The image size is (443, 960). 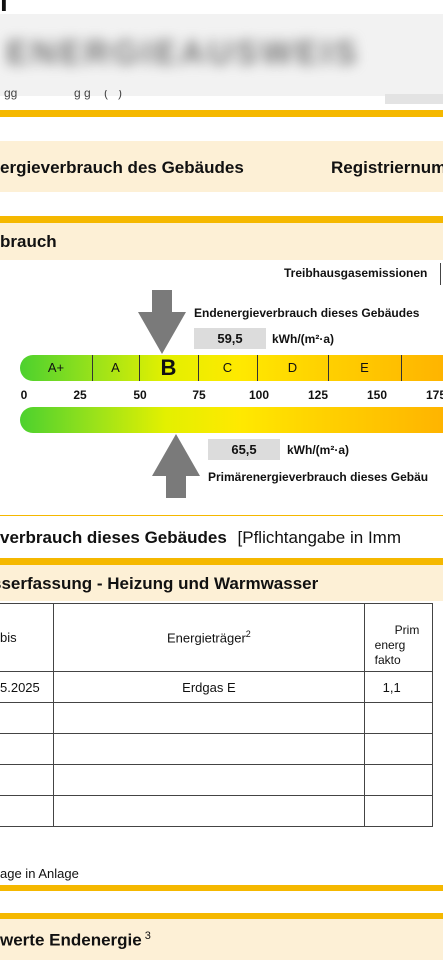 I want to click on section-title-consumption: brauch, so click(x=28, y=241).